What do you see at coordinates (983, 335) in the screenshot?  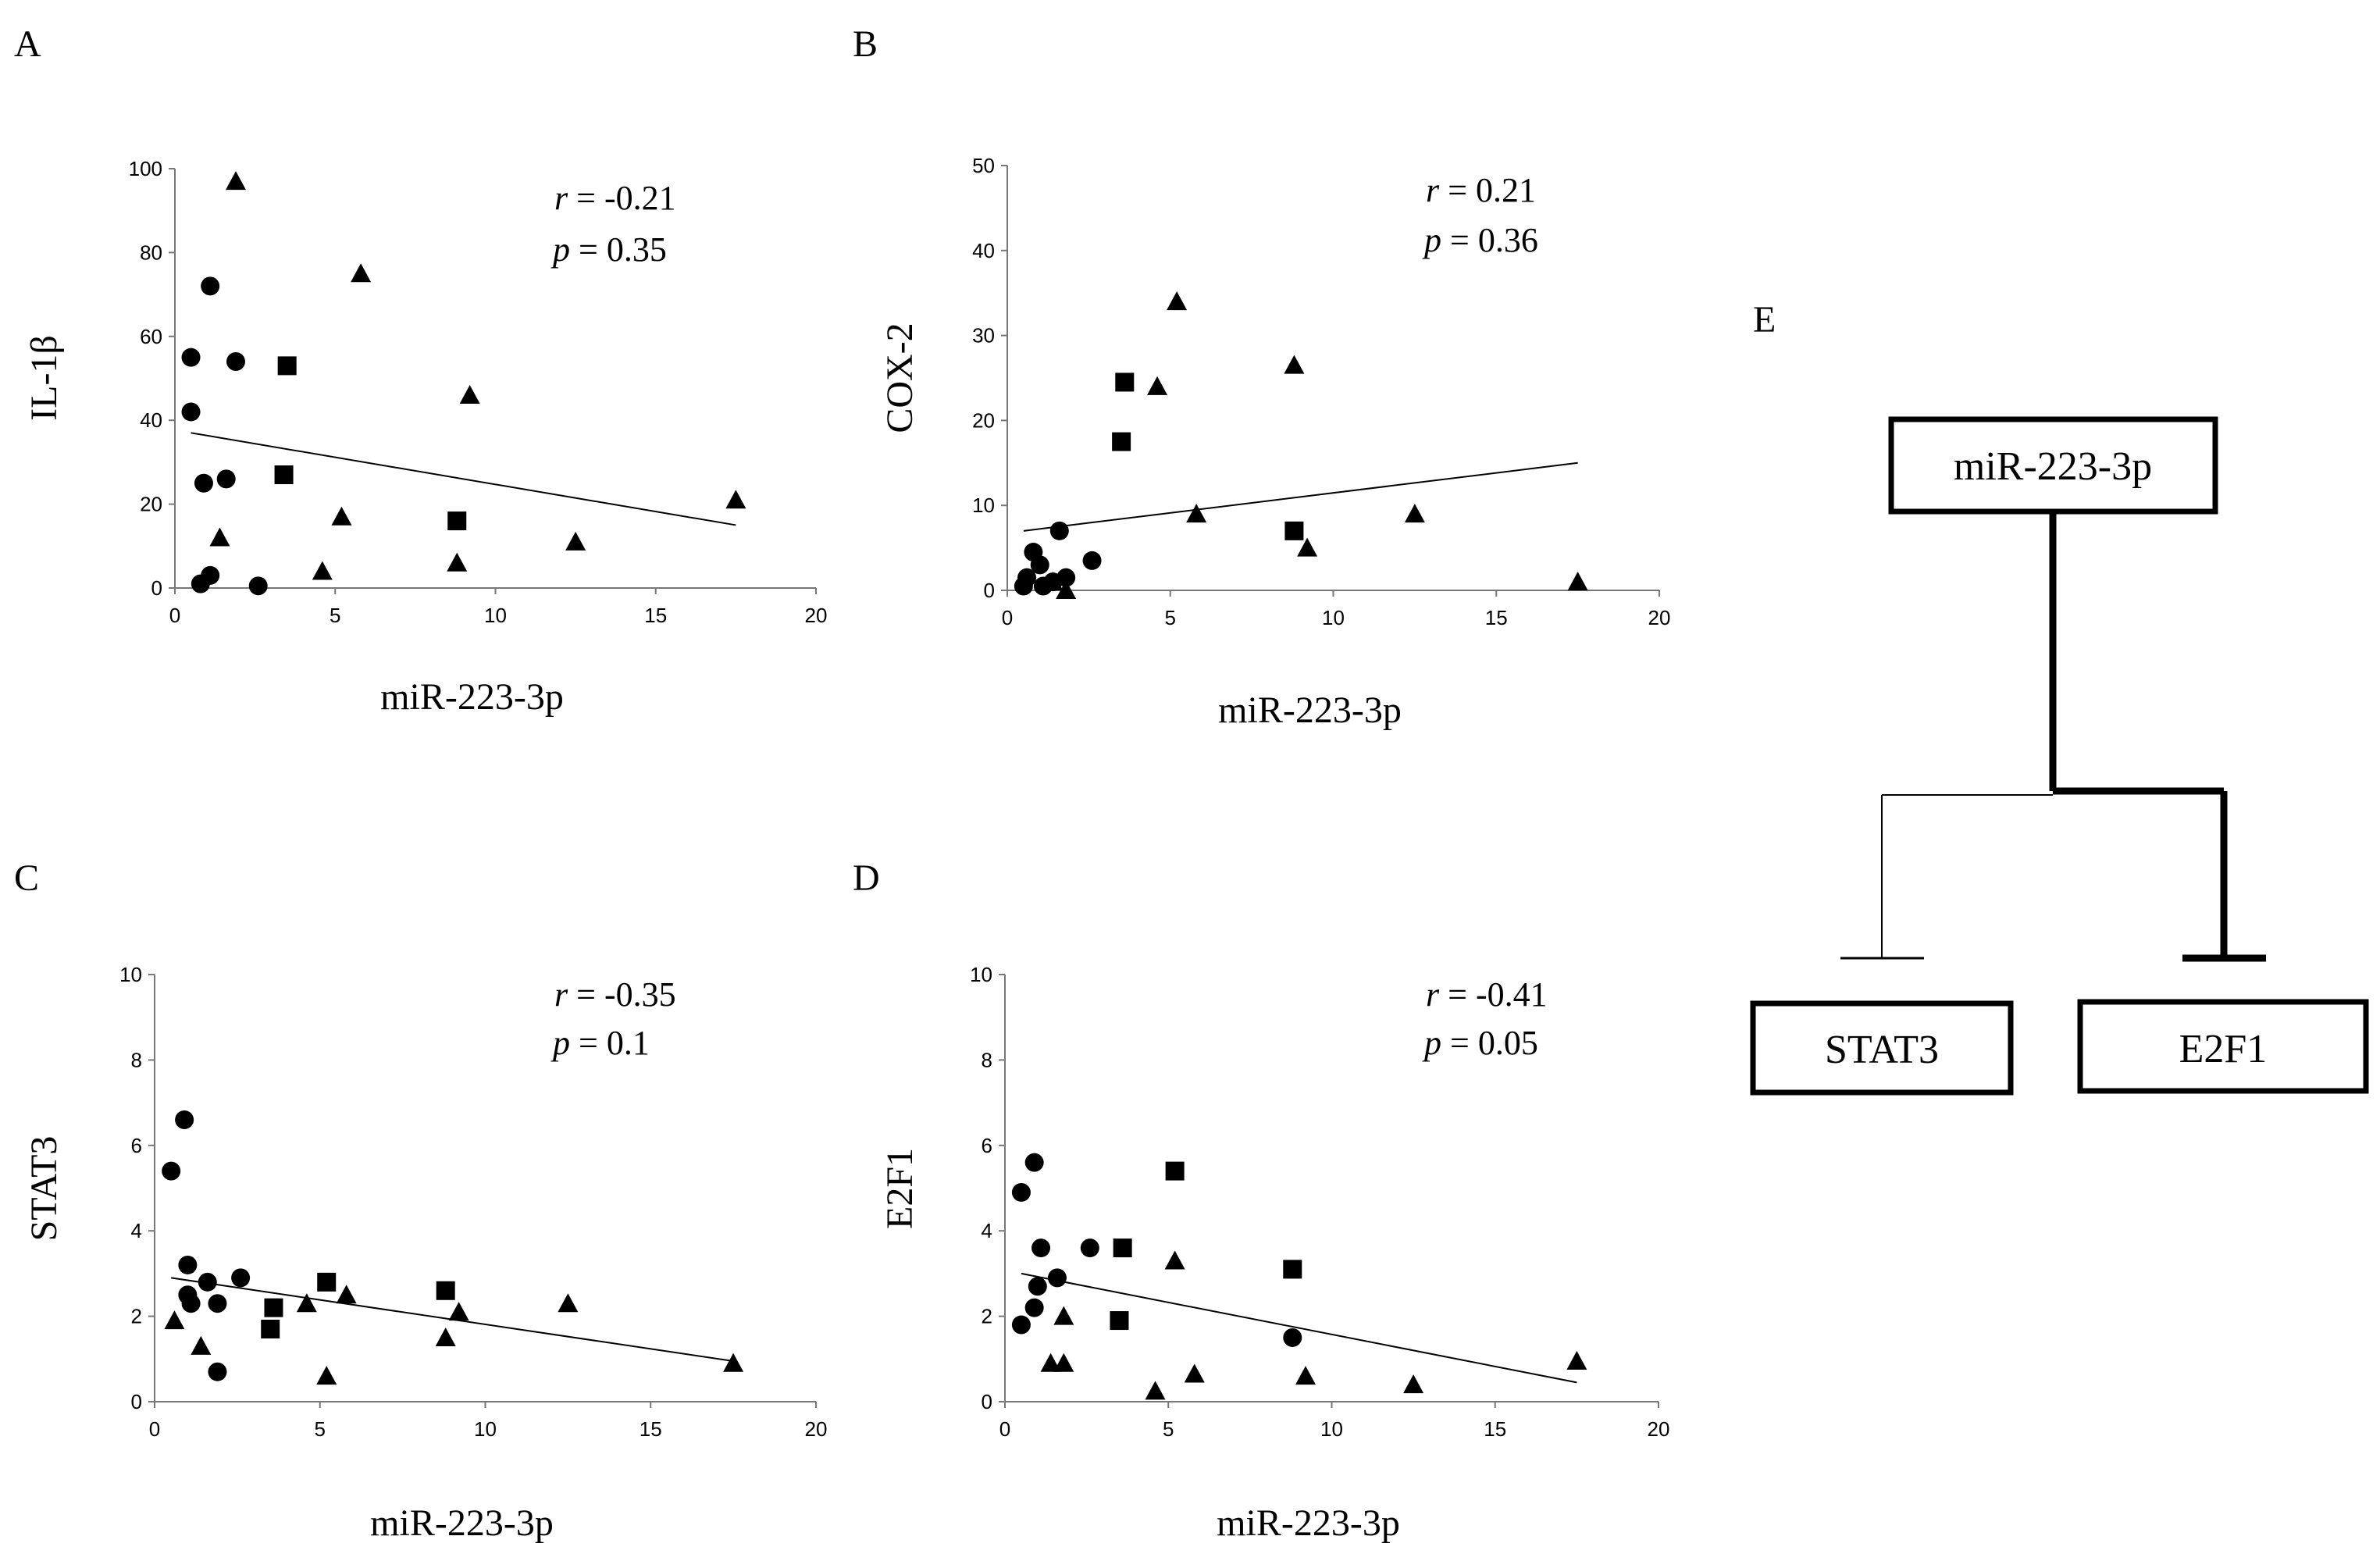 I see `y-tick-label: 30` at bounding box center [983, 335].